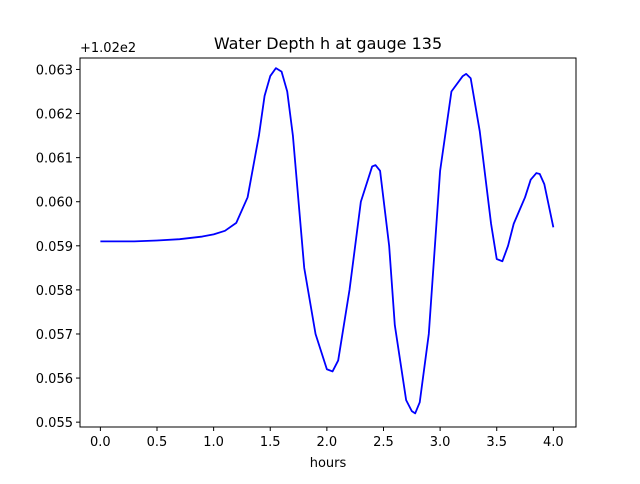  Describe the element at coordinates (54, 203) in the screenshot. I see `y-tick-label: 0.060` at that location.